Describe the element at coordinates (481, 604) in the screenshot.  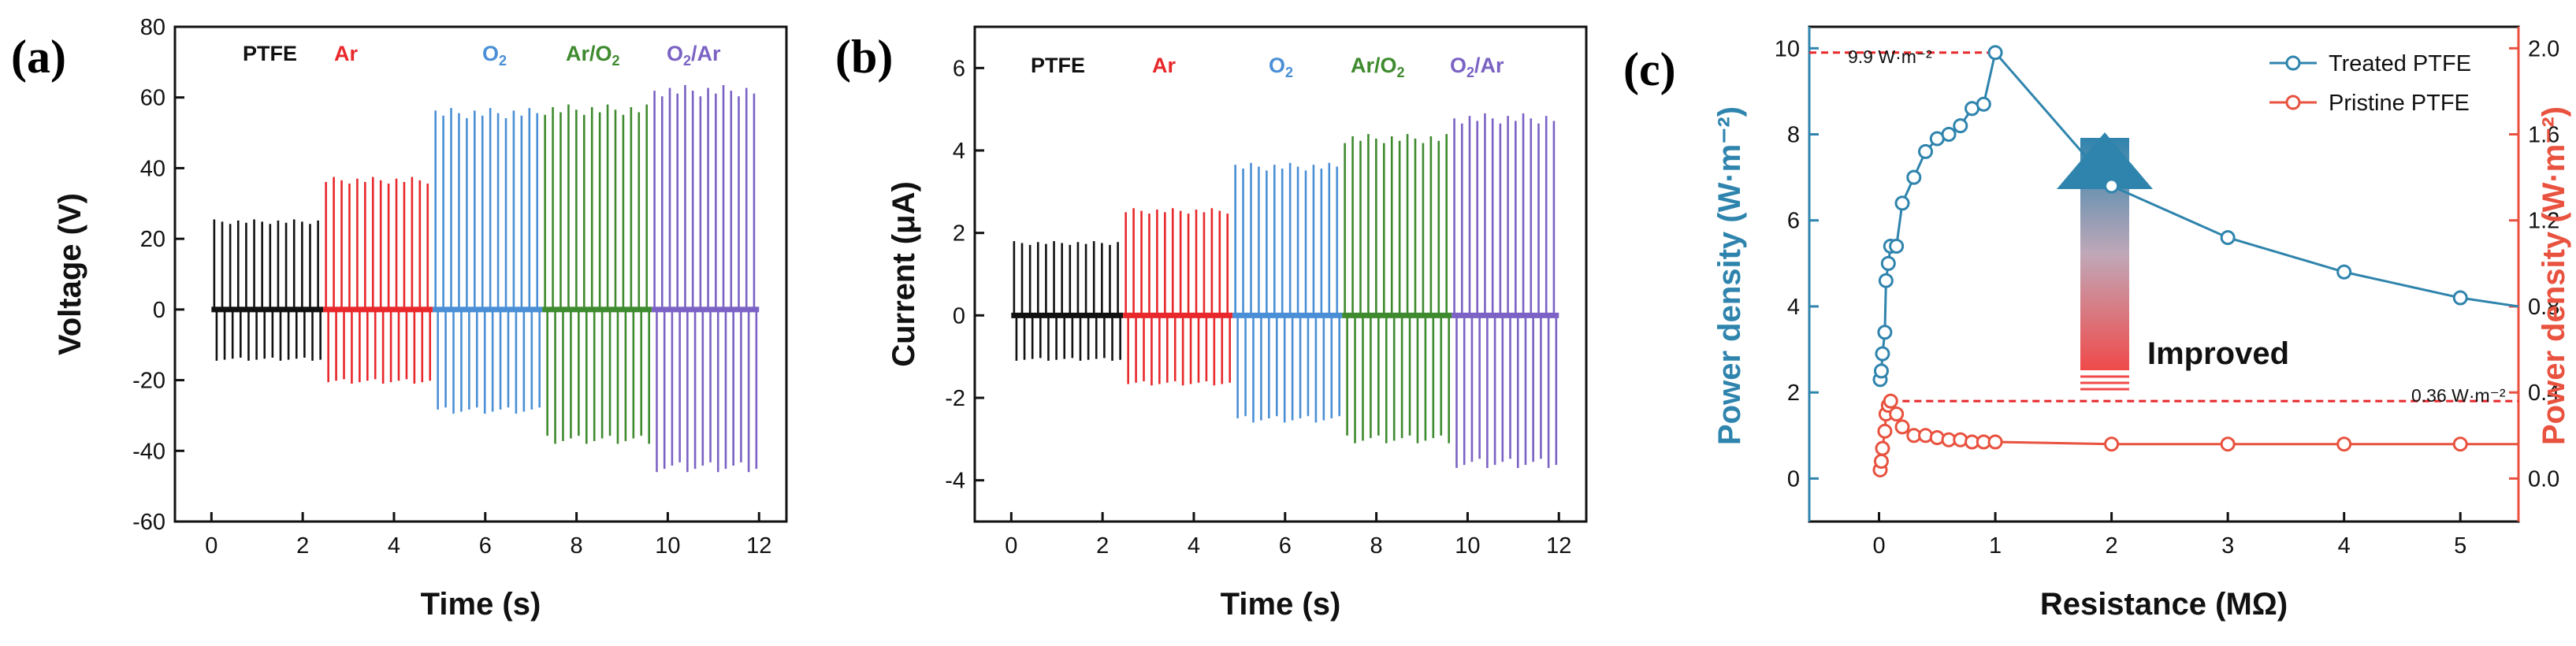
I see `a-x-axis-title: Time (s)` at that location.